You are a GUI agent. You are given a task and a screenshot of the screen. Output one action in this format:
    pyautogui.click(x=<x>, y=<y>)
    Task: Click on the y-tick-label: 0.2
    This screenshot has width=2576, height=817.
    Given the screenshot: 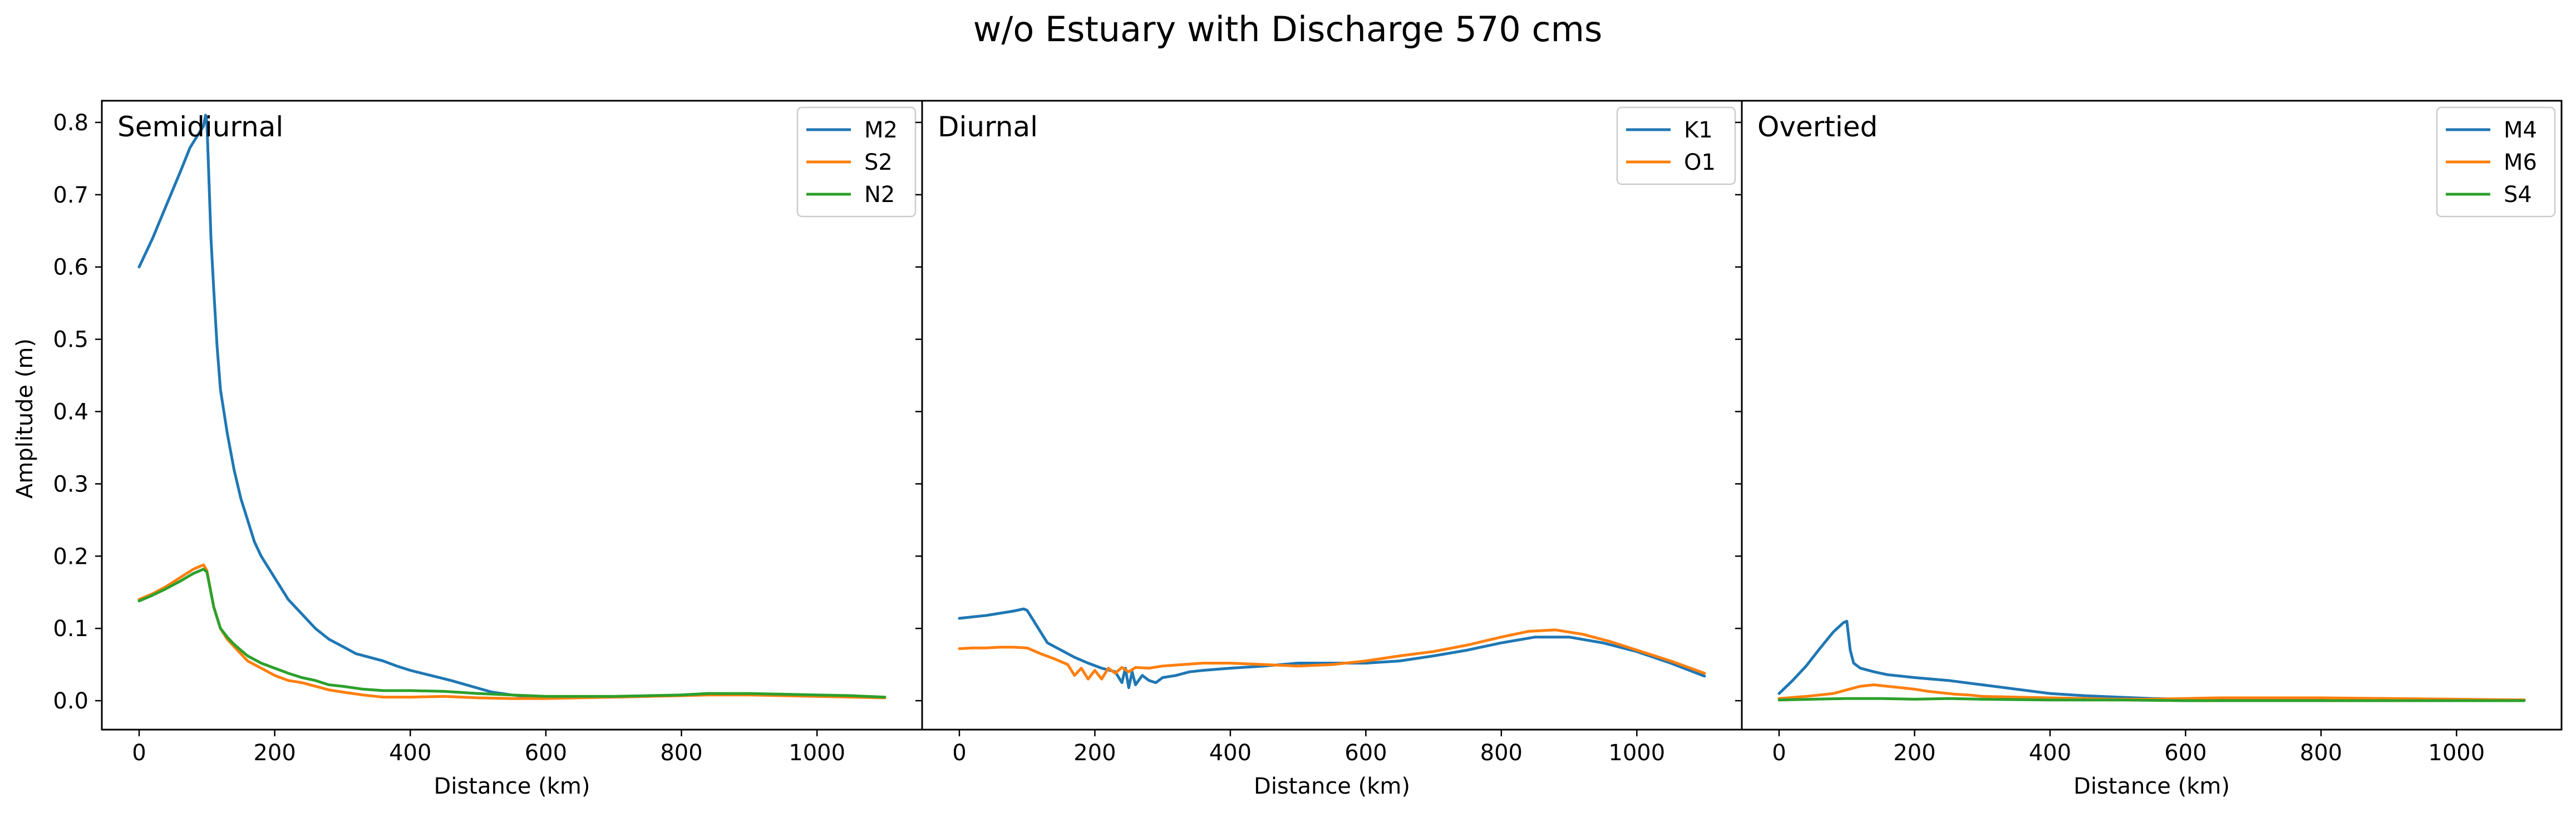 What is the action you would take?
    pyautogui.click(x=70, y=556)
    